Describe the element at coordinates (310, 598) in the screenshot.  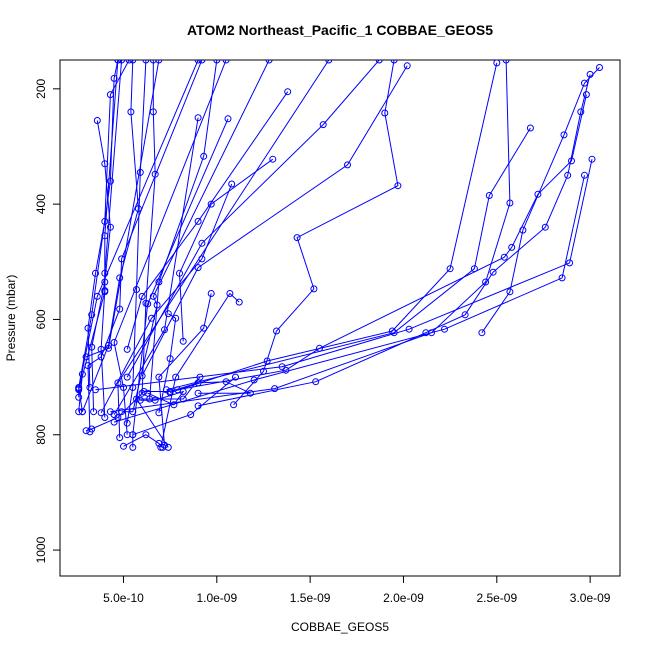
I see `x-tick-label: 1.5e-09` at that location.